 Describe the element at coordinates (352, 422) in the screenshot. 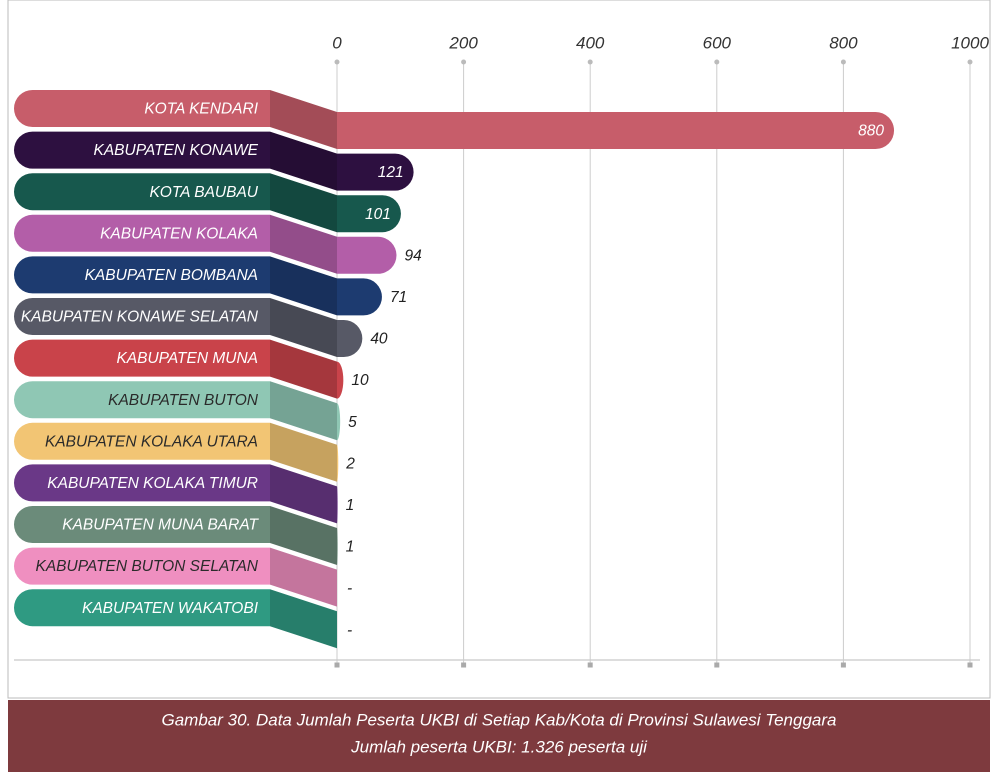

I see `value-label: 5` at that location.